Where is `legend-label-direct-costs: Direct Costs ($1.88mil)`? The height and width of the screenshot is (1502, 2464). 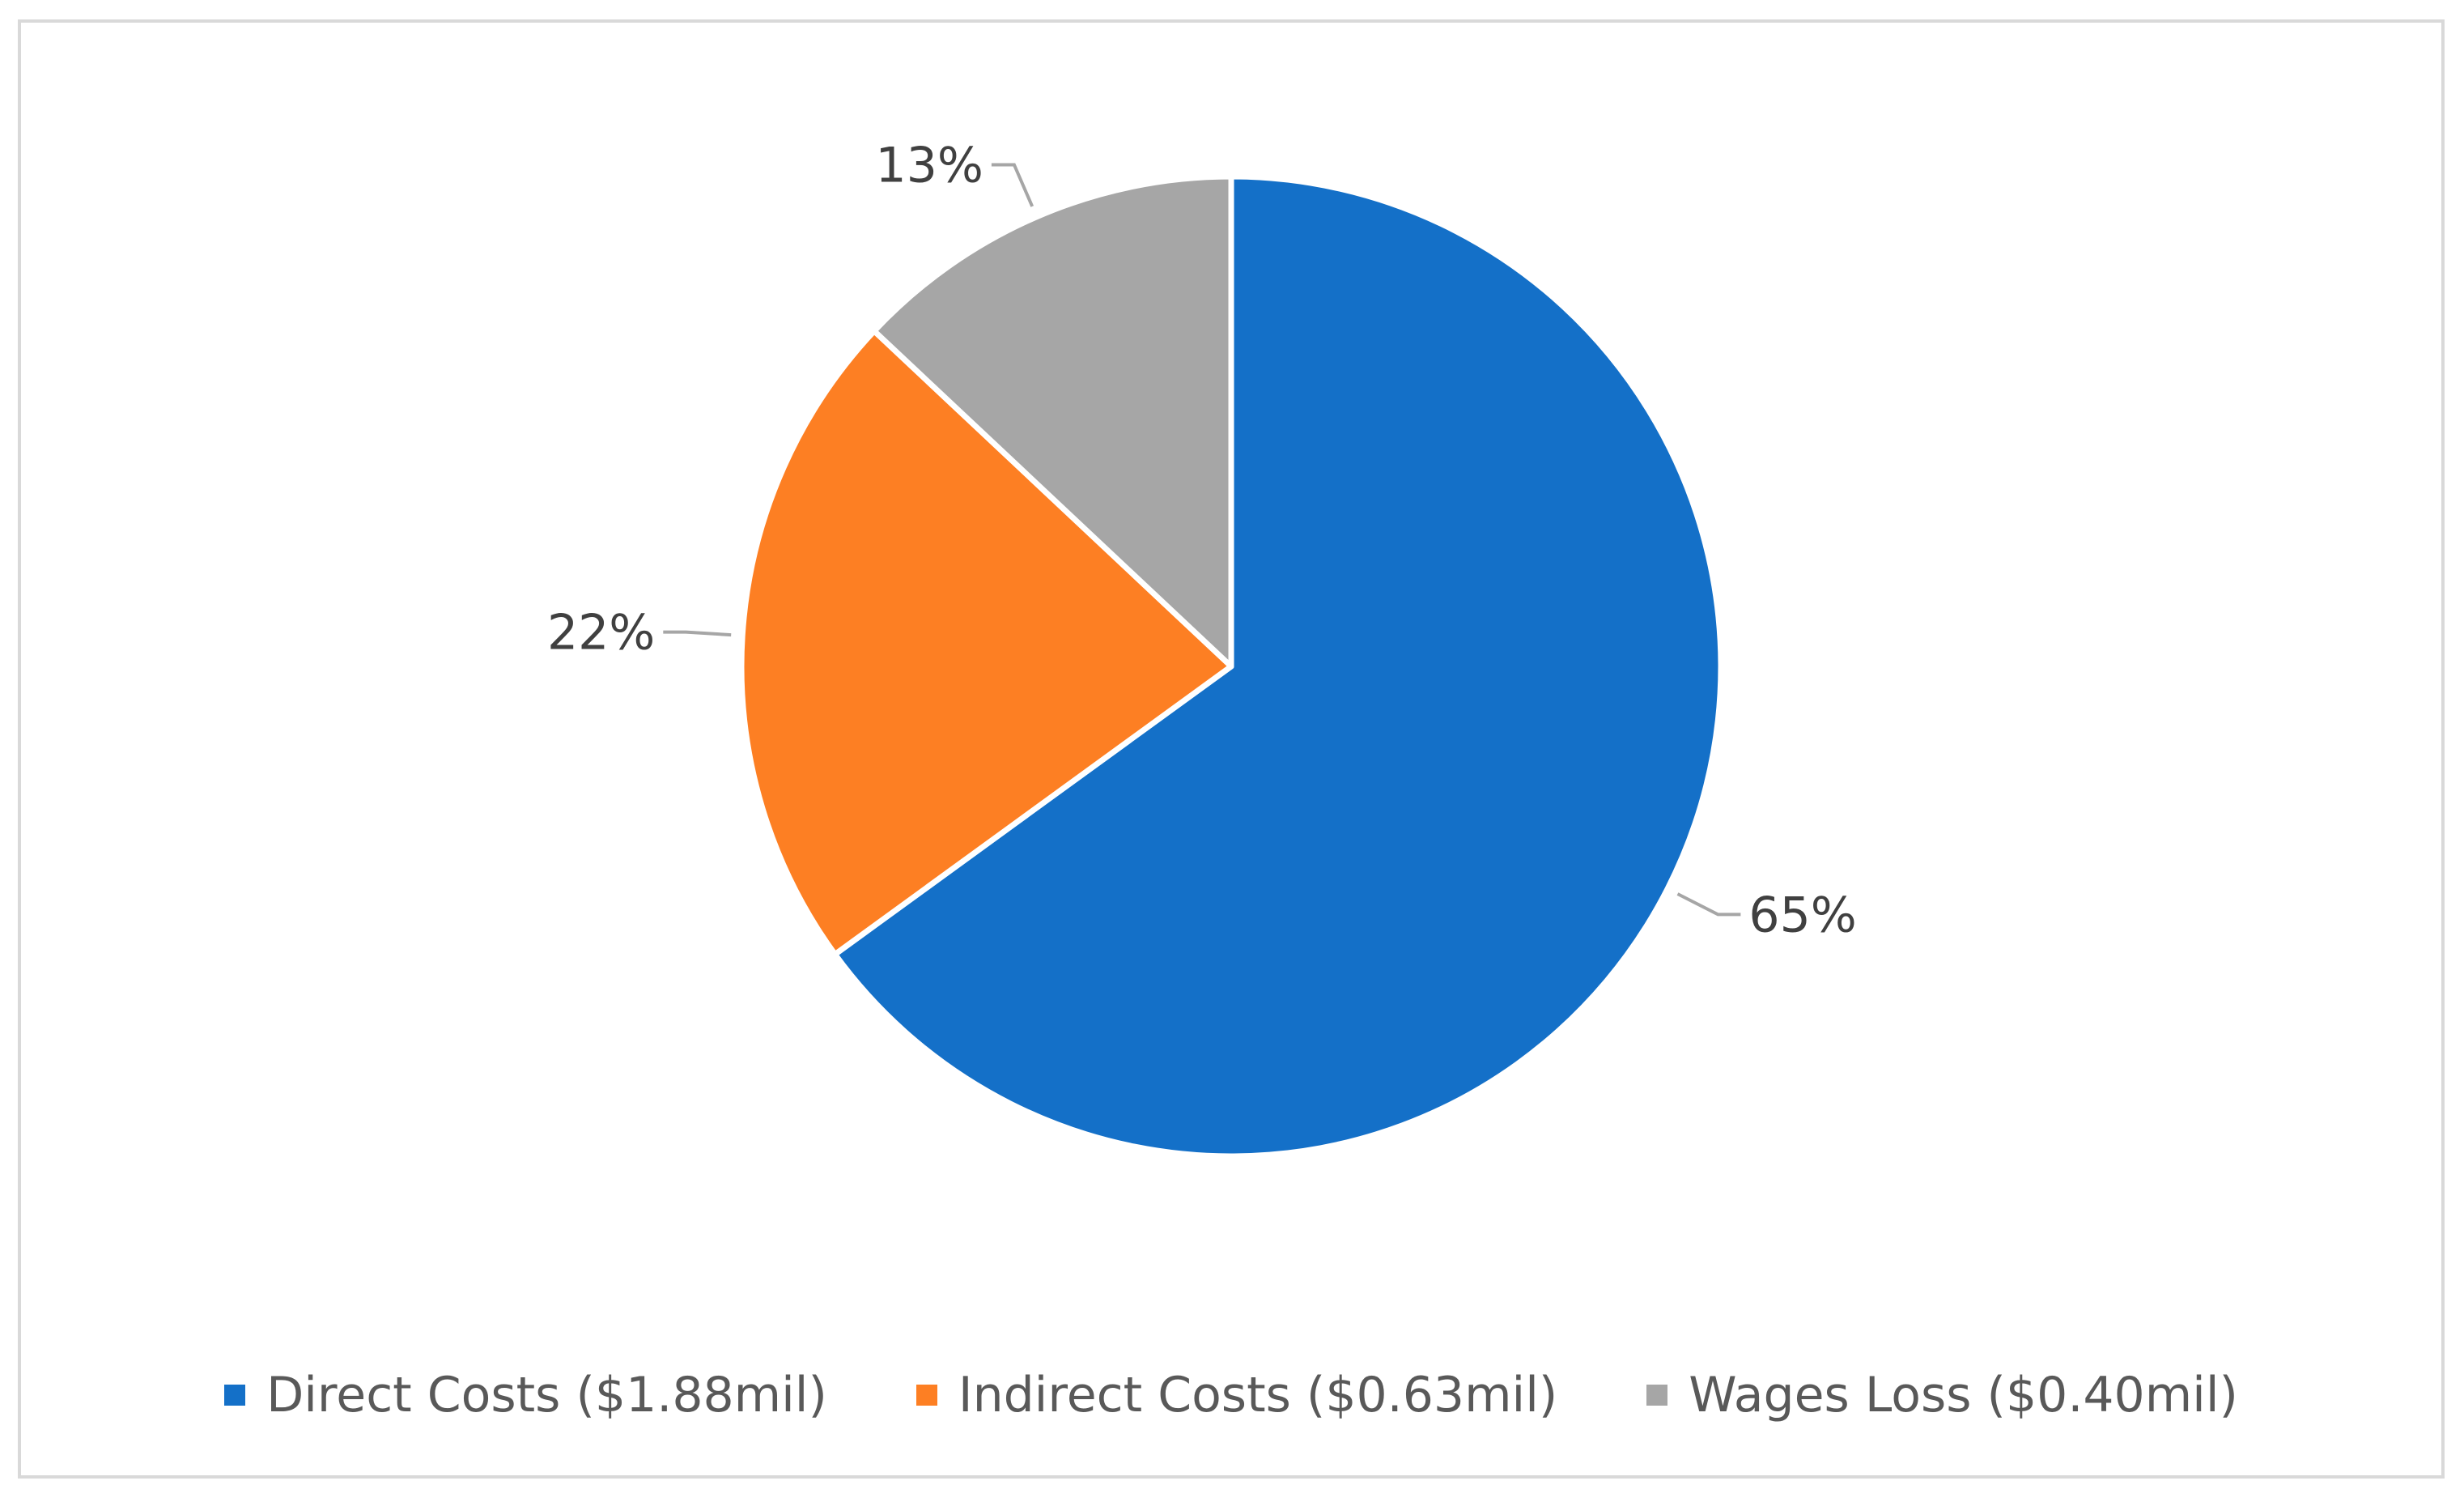 legend-label-direct-costs: Direct Costs ($1.88mil) is located at coordinates (547, 1395).